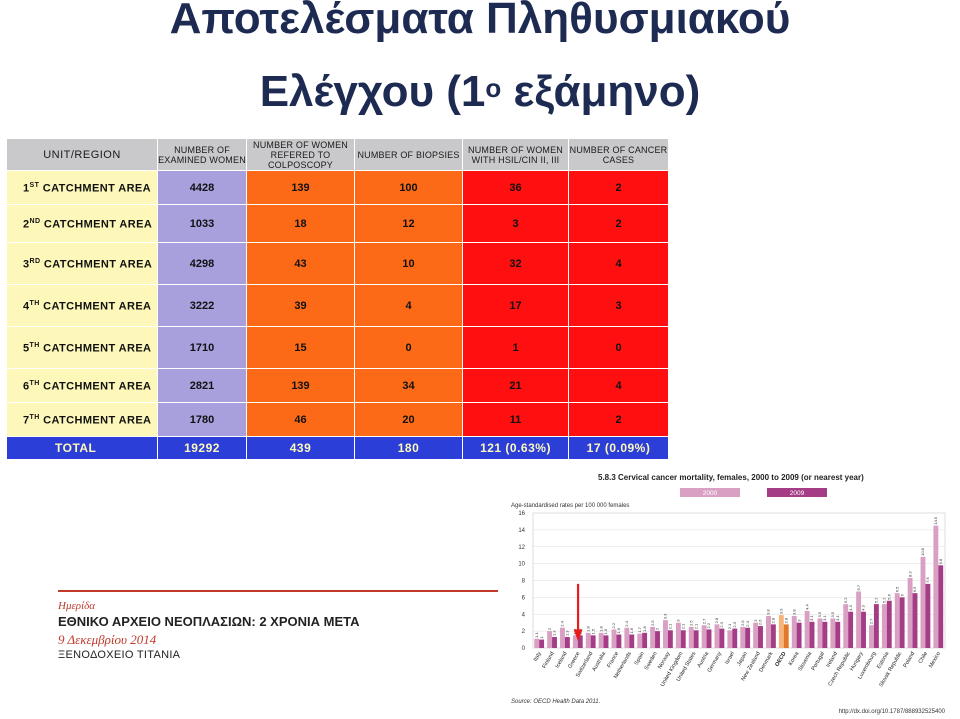 This screenshot has height=719, width=960. I want to click on bar-value-label: 2.2, so click(613, 625).